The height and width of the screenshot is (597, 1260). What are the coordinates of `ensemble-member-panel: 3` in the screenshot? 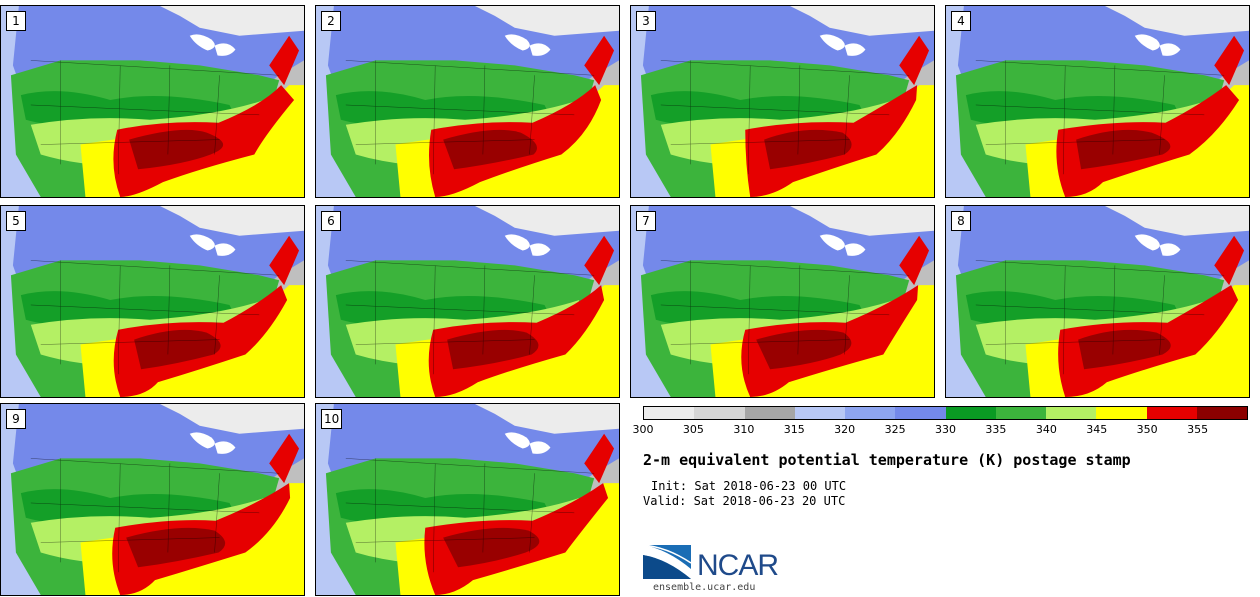 It's located at (782, 101).